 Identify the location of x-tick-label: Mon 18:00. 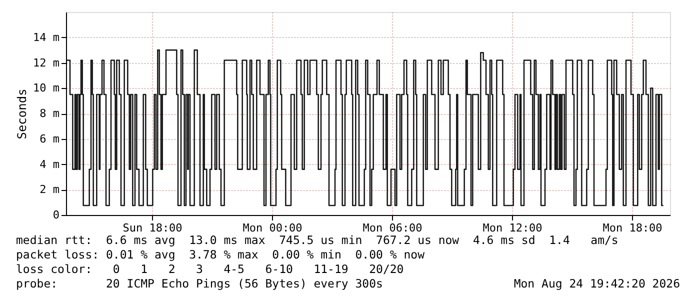
(632, 228).